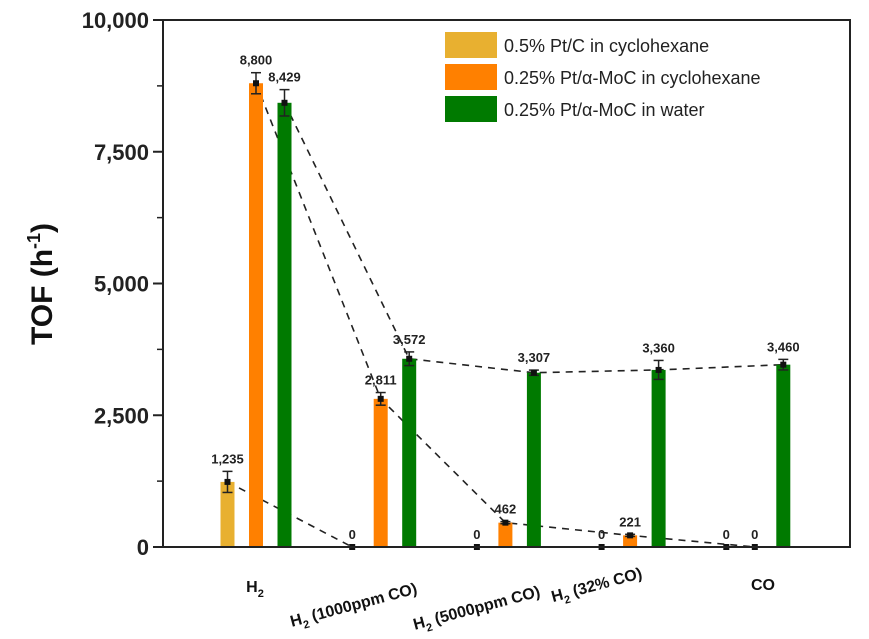 This screenshot has width=869, height=639. I want to click on y-axis-label-sup: -1, so click(34, 241).